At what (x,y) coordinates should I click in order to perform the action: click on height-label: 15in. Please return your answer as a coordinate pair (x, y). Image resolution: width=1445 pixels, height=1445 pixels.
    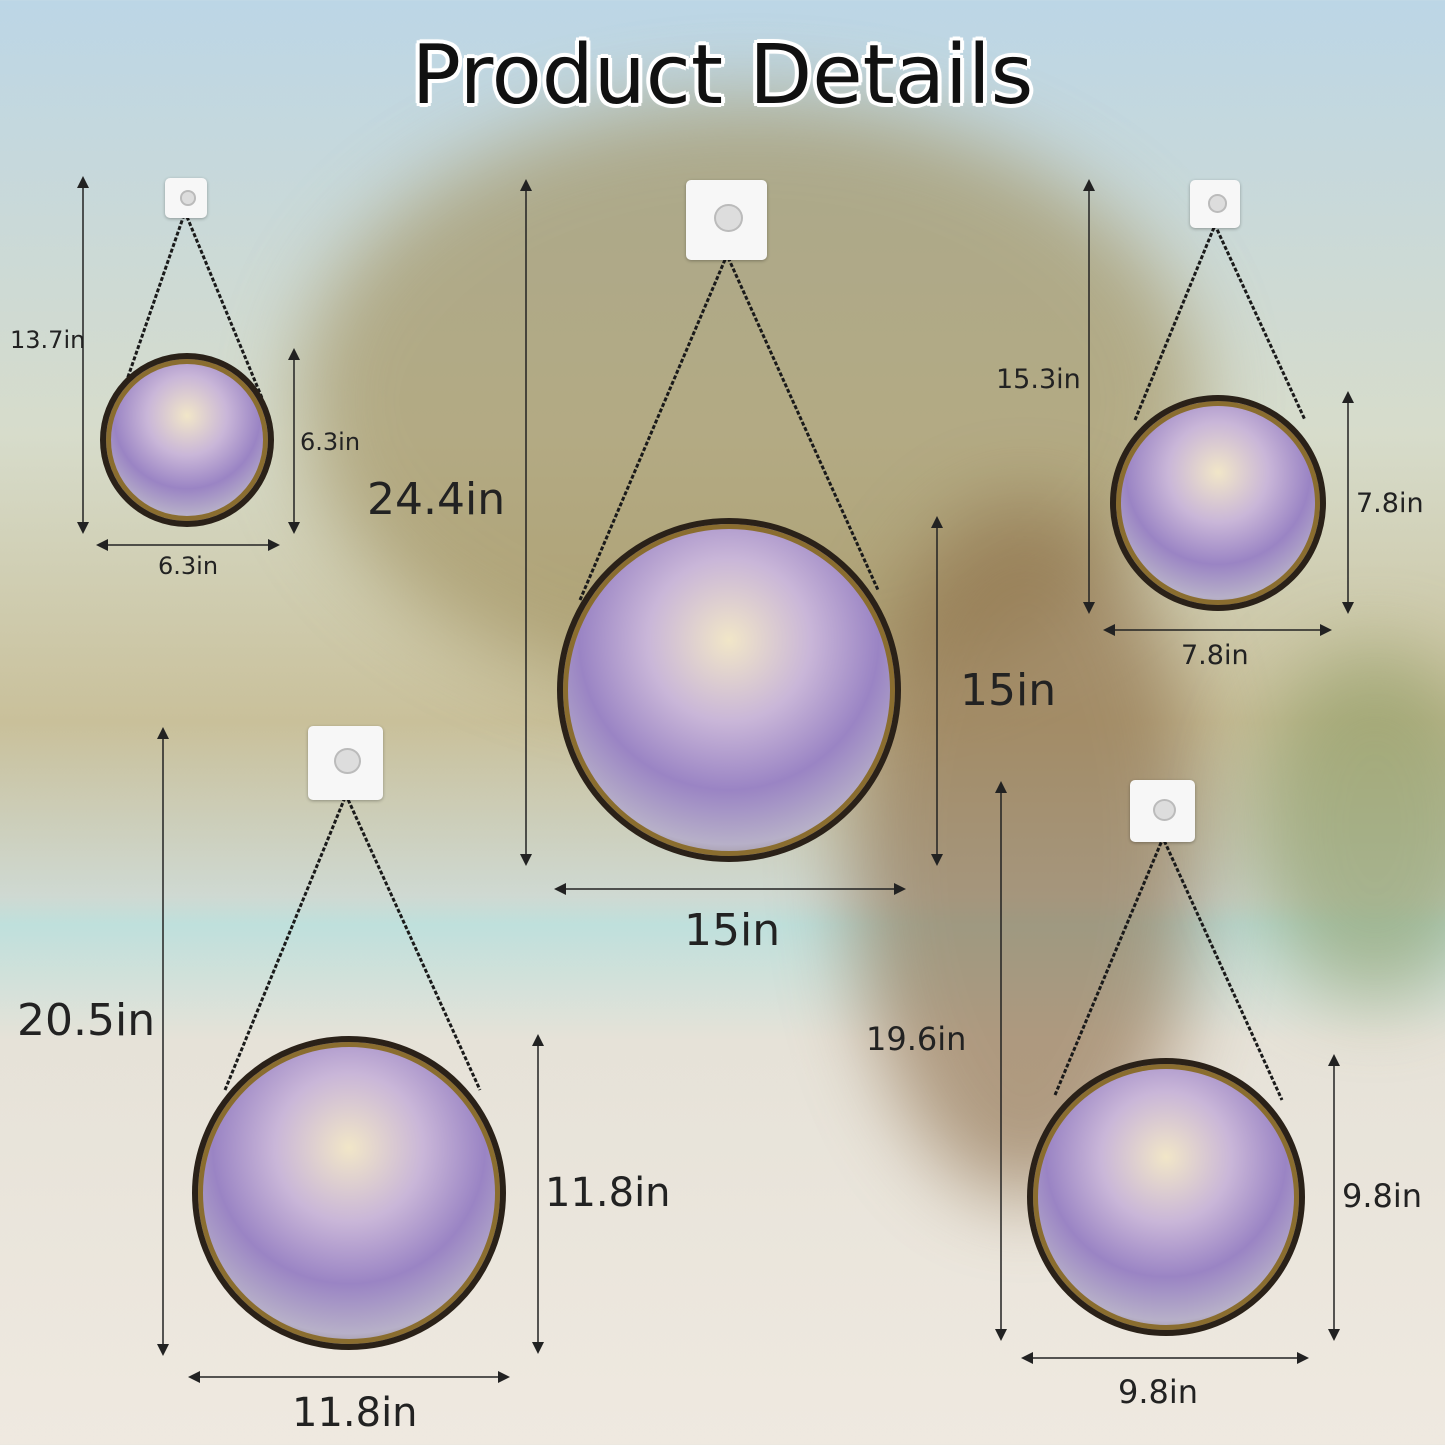
    Looking at the image, I should click on (1008, 690).